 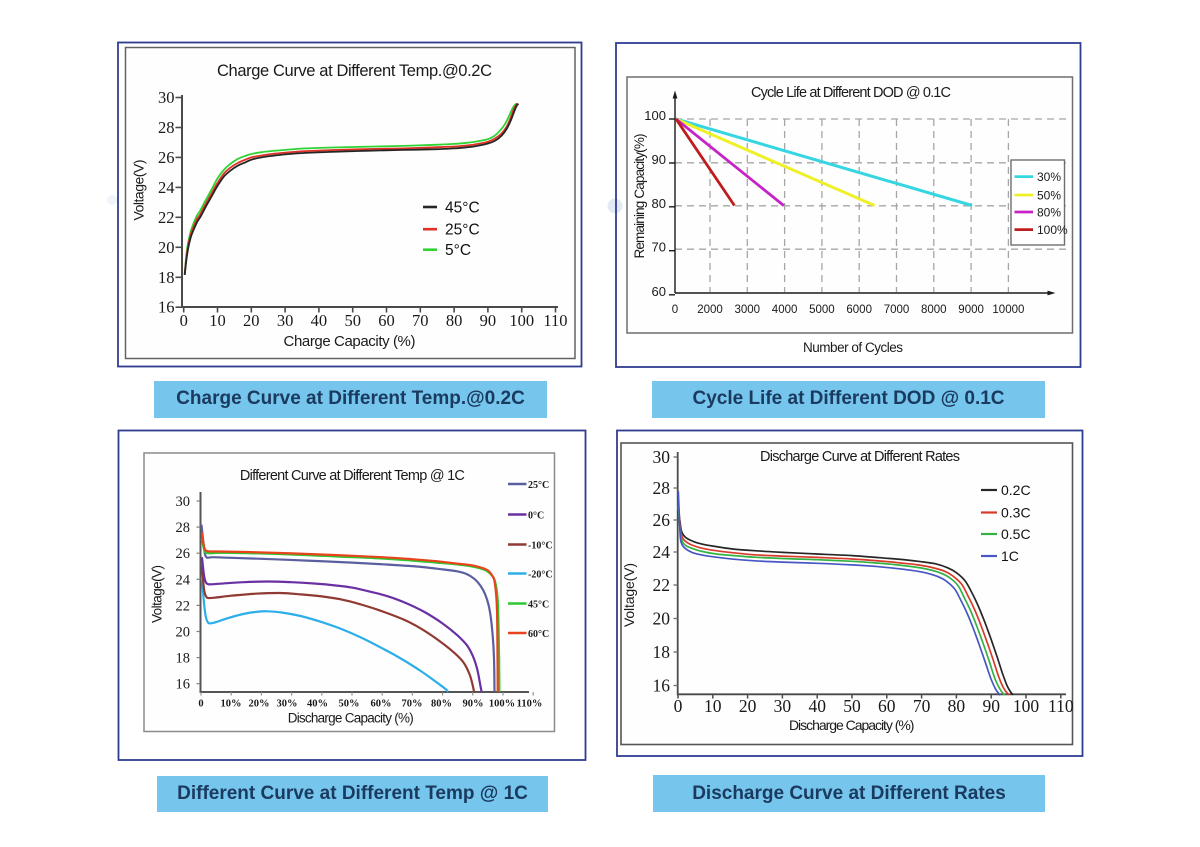 What do you see at coordinates (381, 704) in the screenshot?
I see `svg-text: 60%` at bounding box center [381, 704].